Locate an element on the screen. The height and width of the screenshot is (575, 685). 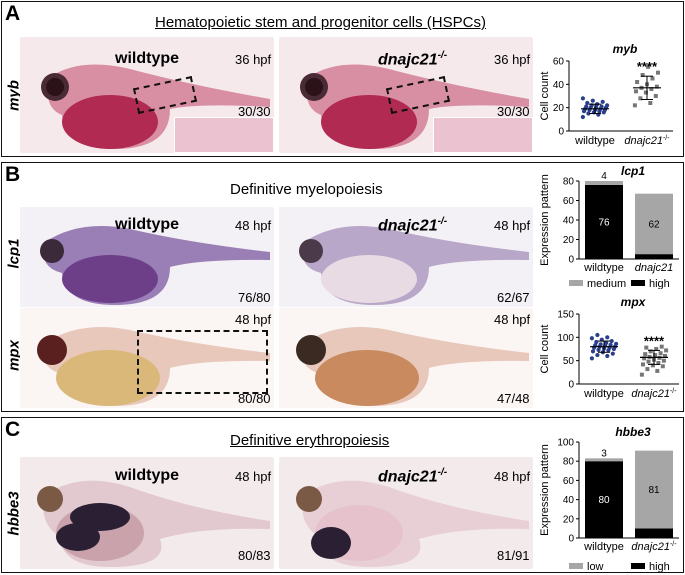
data-label: 81 is located at coordinates (654, 490).